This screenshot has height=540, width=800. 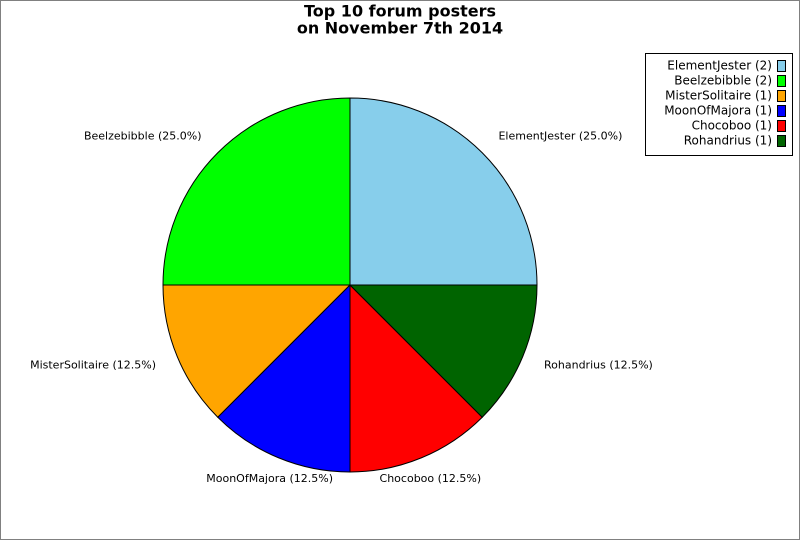 I want to click on legend-label: Chocoboo (1), so click(x=732, y=126).